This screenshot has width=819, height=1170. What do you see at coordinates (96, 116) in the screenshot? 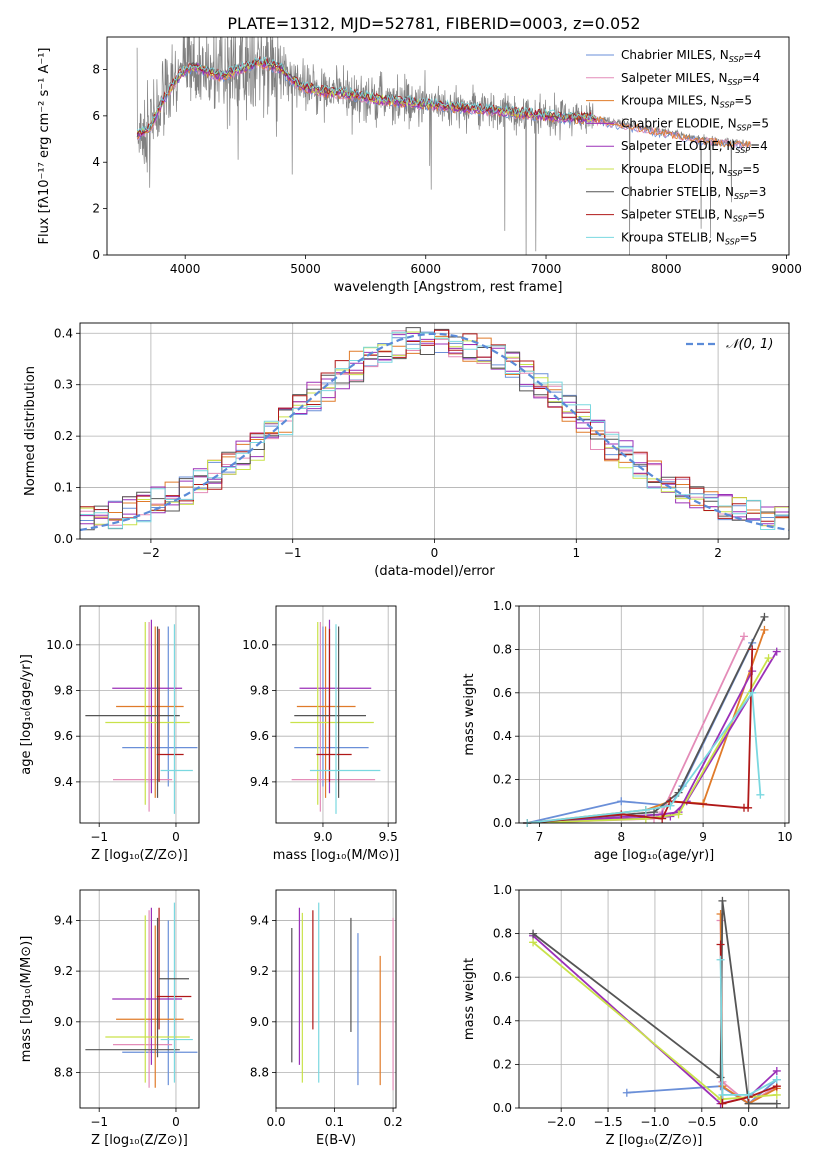
I see `y-tick-label: 6` at bounding box center [96, 116].